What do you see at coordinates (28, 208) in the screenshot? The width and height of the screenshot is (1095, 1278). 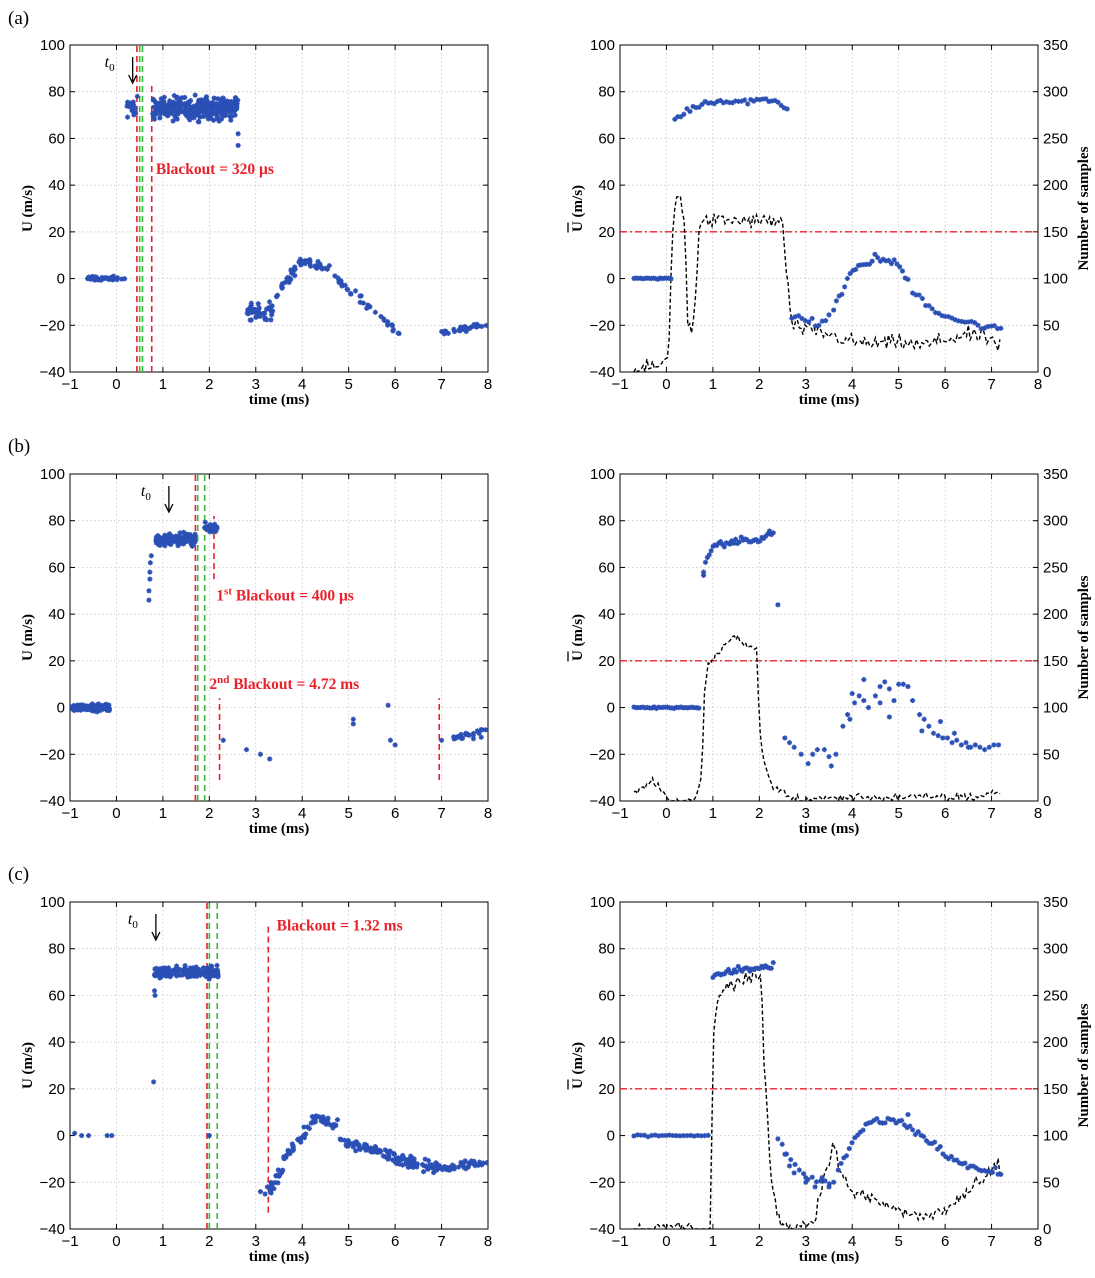 I see `y-axis-label: U (m/s)` at bounding box center [28, 208].